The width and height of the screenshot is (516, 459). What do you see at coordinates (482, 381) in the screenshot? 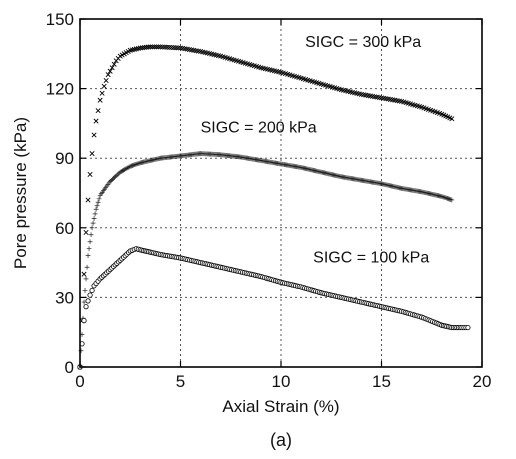
I see `x-tick-label: 20` at bounding box center [482, 381].